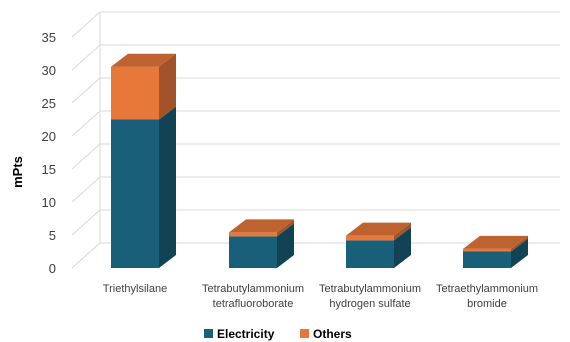 Image resolution: width=570 pixels, height=342 pixels. I want to click on legend-label-electricity: Electricity, so click(246, 334).